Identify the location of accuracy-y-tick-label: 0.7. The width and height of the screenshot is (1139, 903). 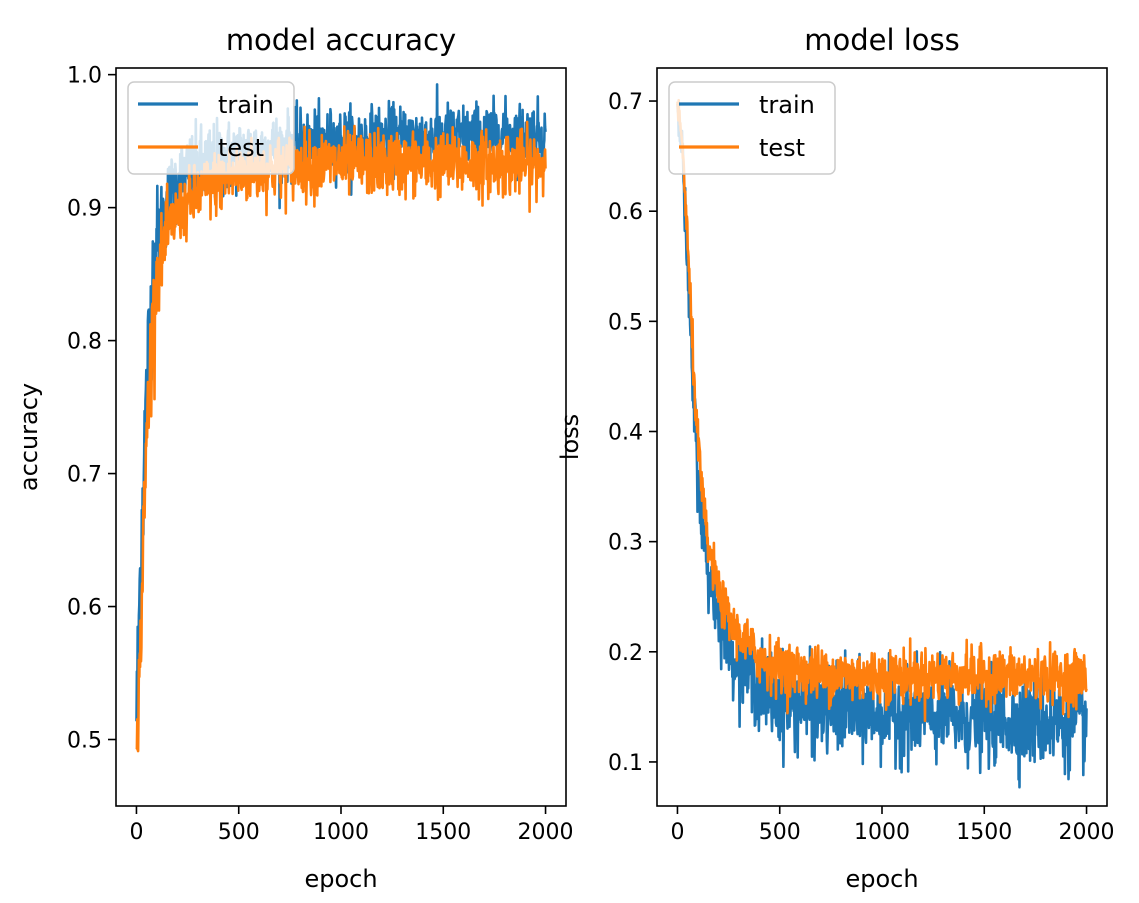
(84, 475).